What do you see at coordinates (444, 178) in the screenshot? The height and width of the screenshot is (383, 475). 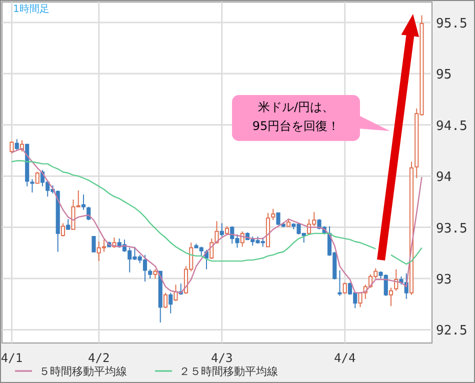 I see `y-tick-label: 94` at bounding box center [444, 178].